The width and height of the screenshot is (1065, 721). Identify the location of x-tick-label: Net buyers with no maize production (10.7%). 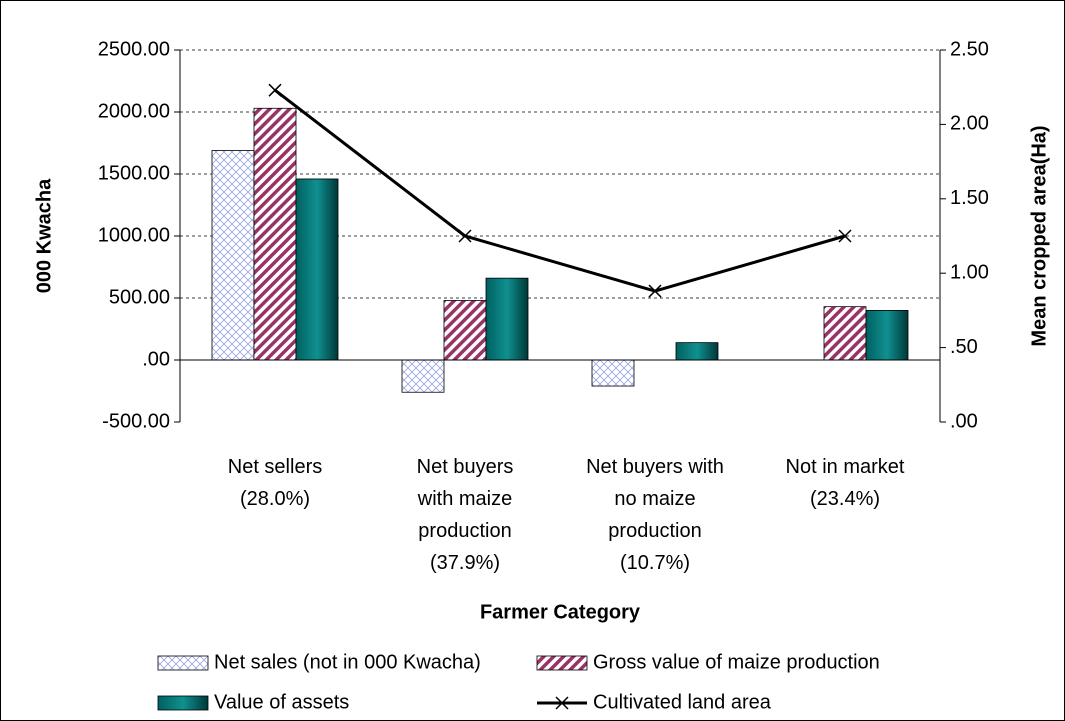
(655, 515).